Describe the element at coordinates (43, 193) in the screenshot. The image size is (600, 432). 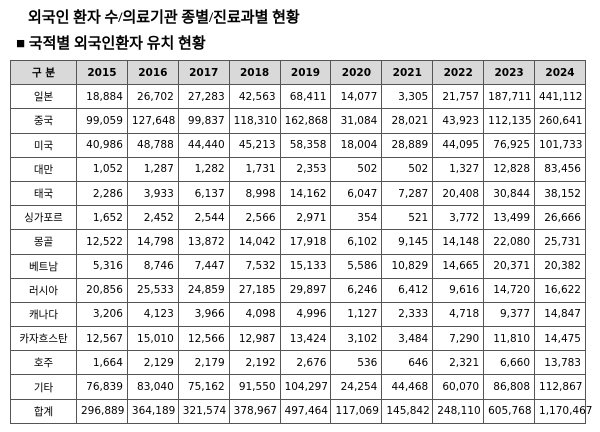
I see `row-label: 태국` at that location.